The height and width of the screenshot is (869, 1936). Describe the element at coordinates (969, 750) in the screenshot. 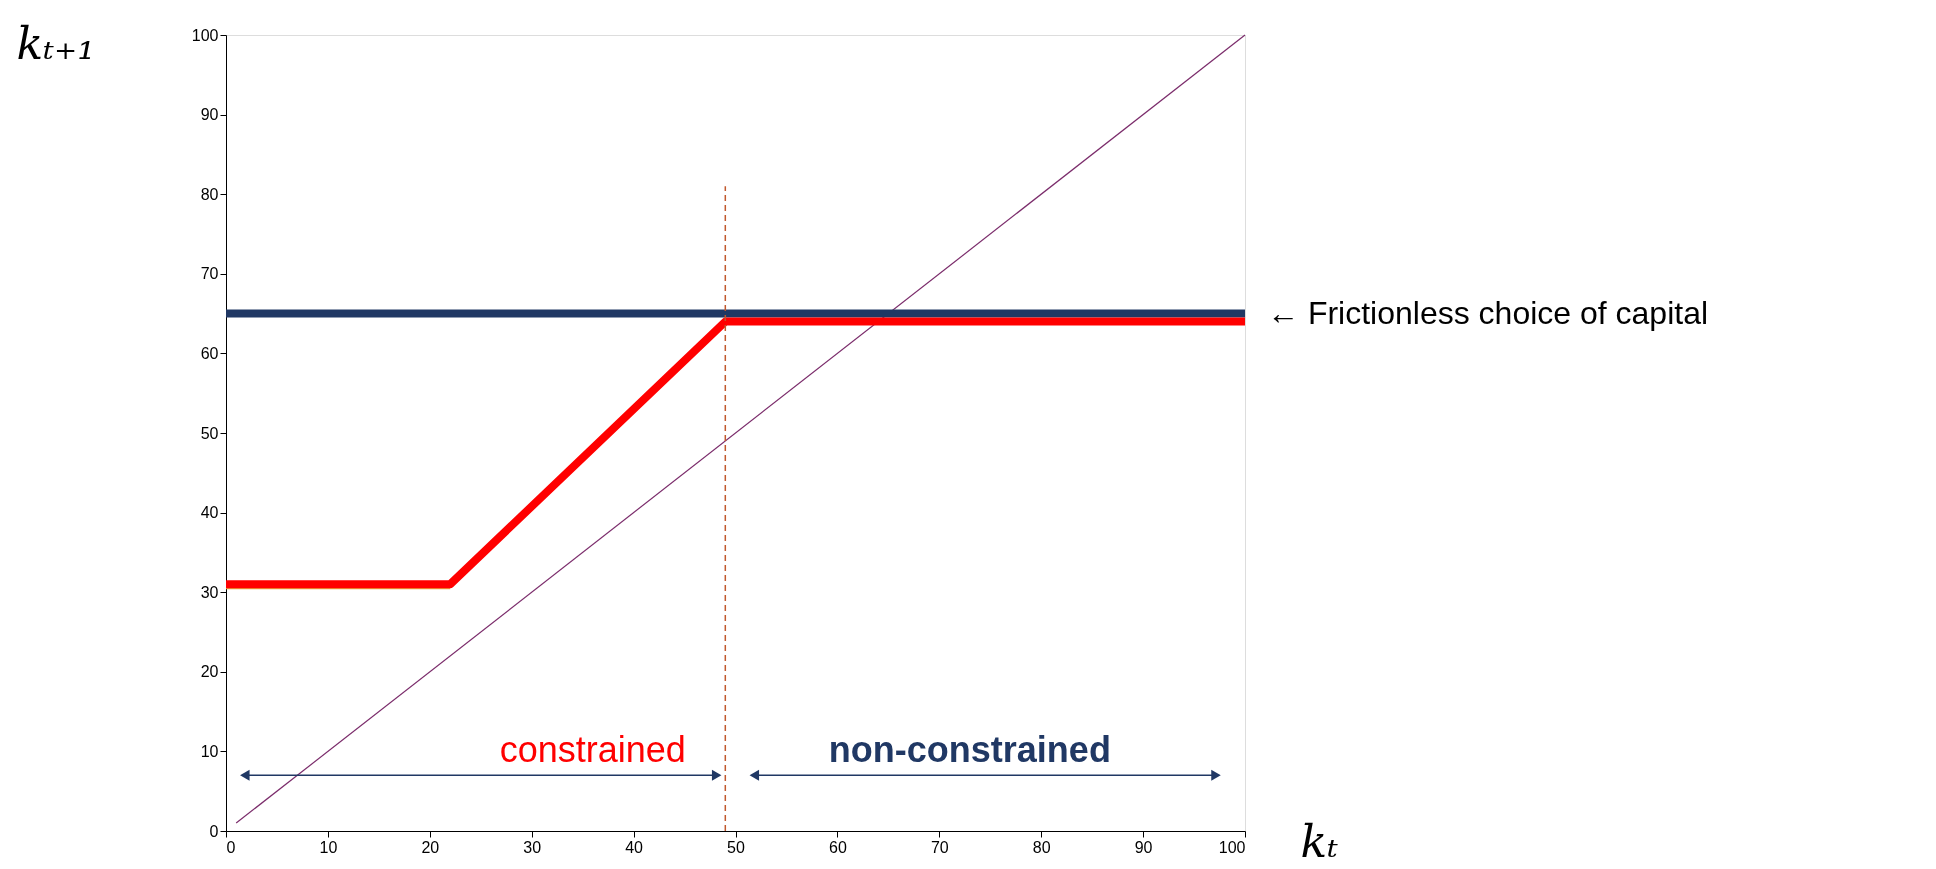

I see `annotation: non-constrained` at that location.